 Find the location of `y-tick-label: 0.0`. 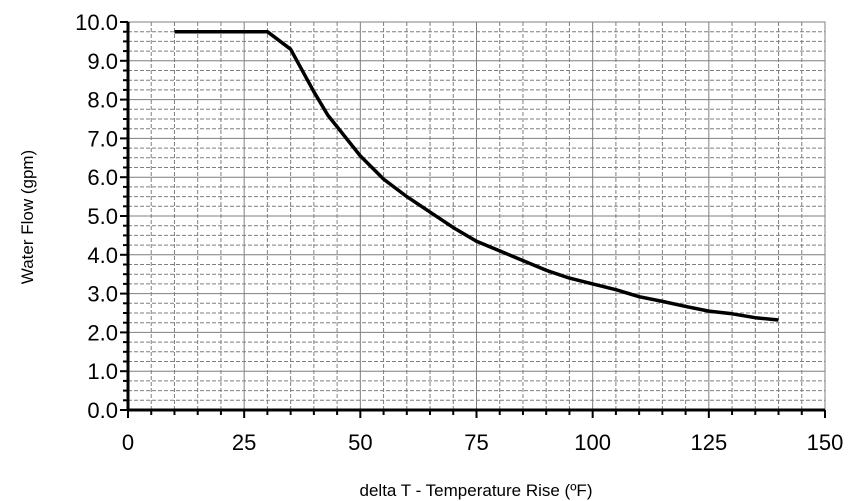

y-tick-label: 0.0 is located at coordinates (102, 410).